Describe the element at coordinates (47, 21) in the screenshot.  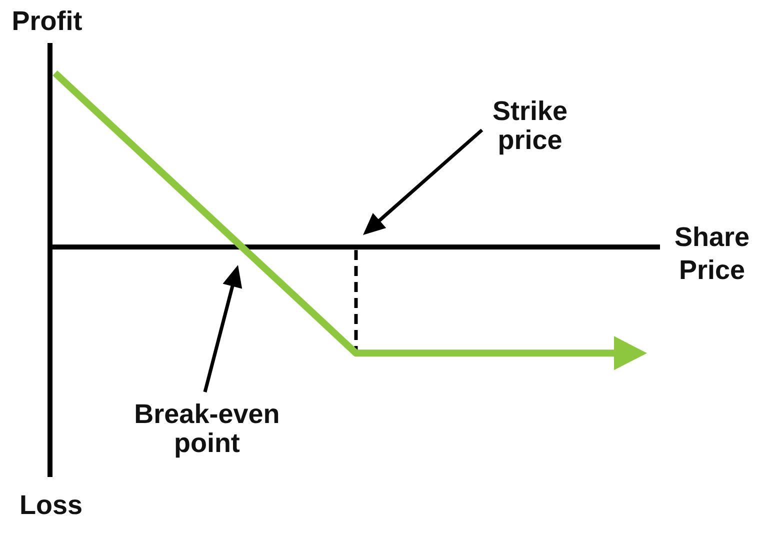
I see `y-axis-title: Profit` at that location.